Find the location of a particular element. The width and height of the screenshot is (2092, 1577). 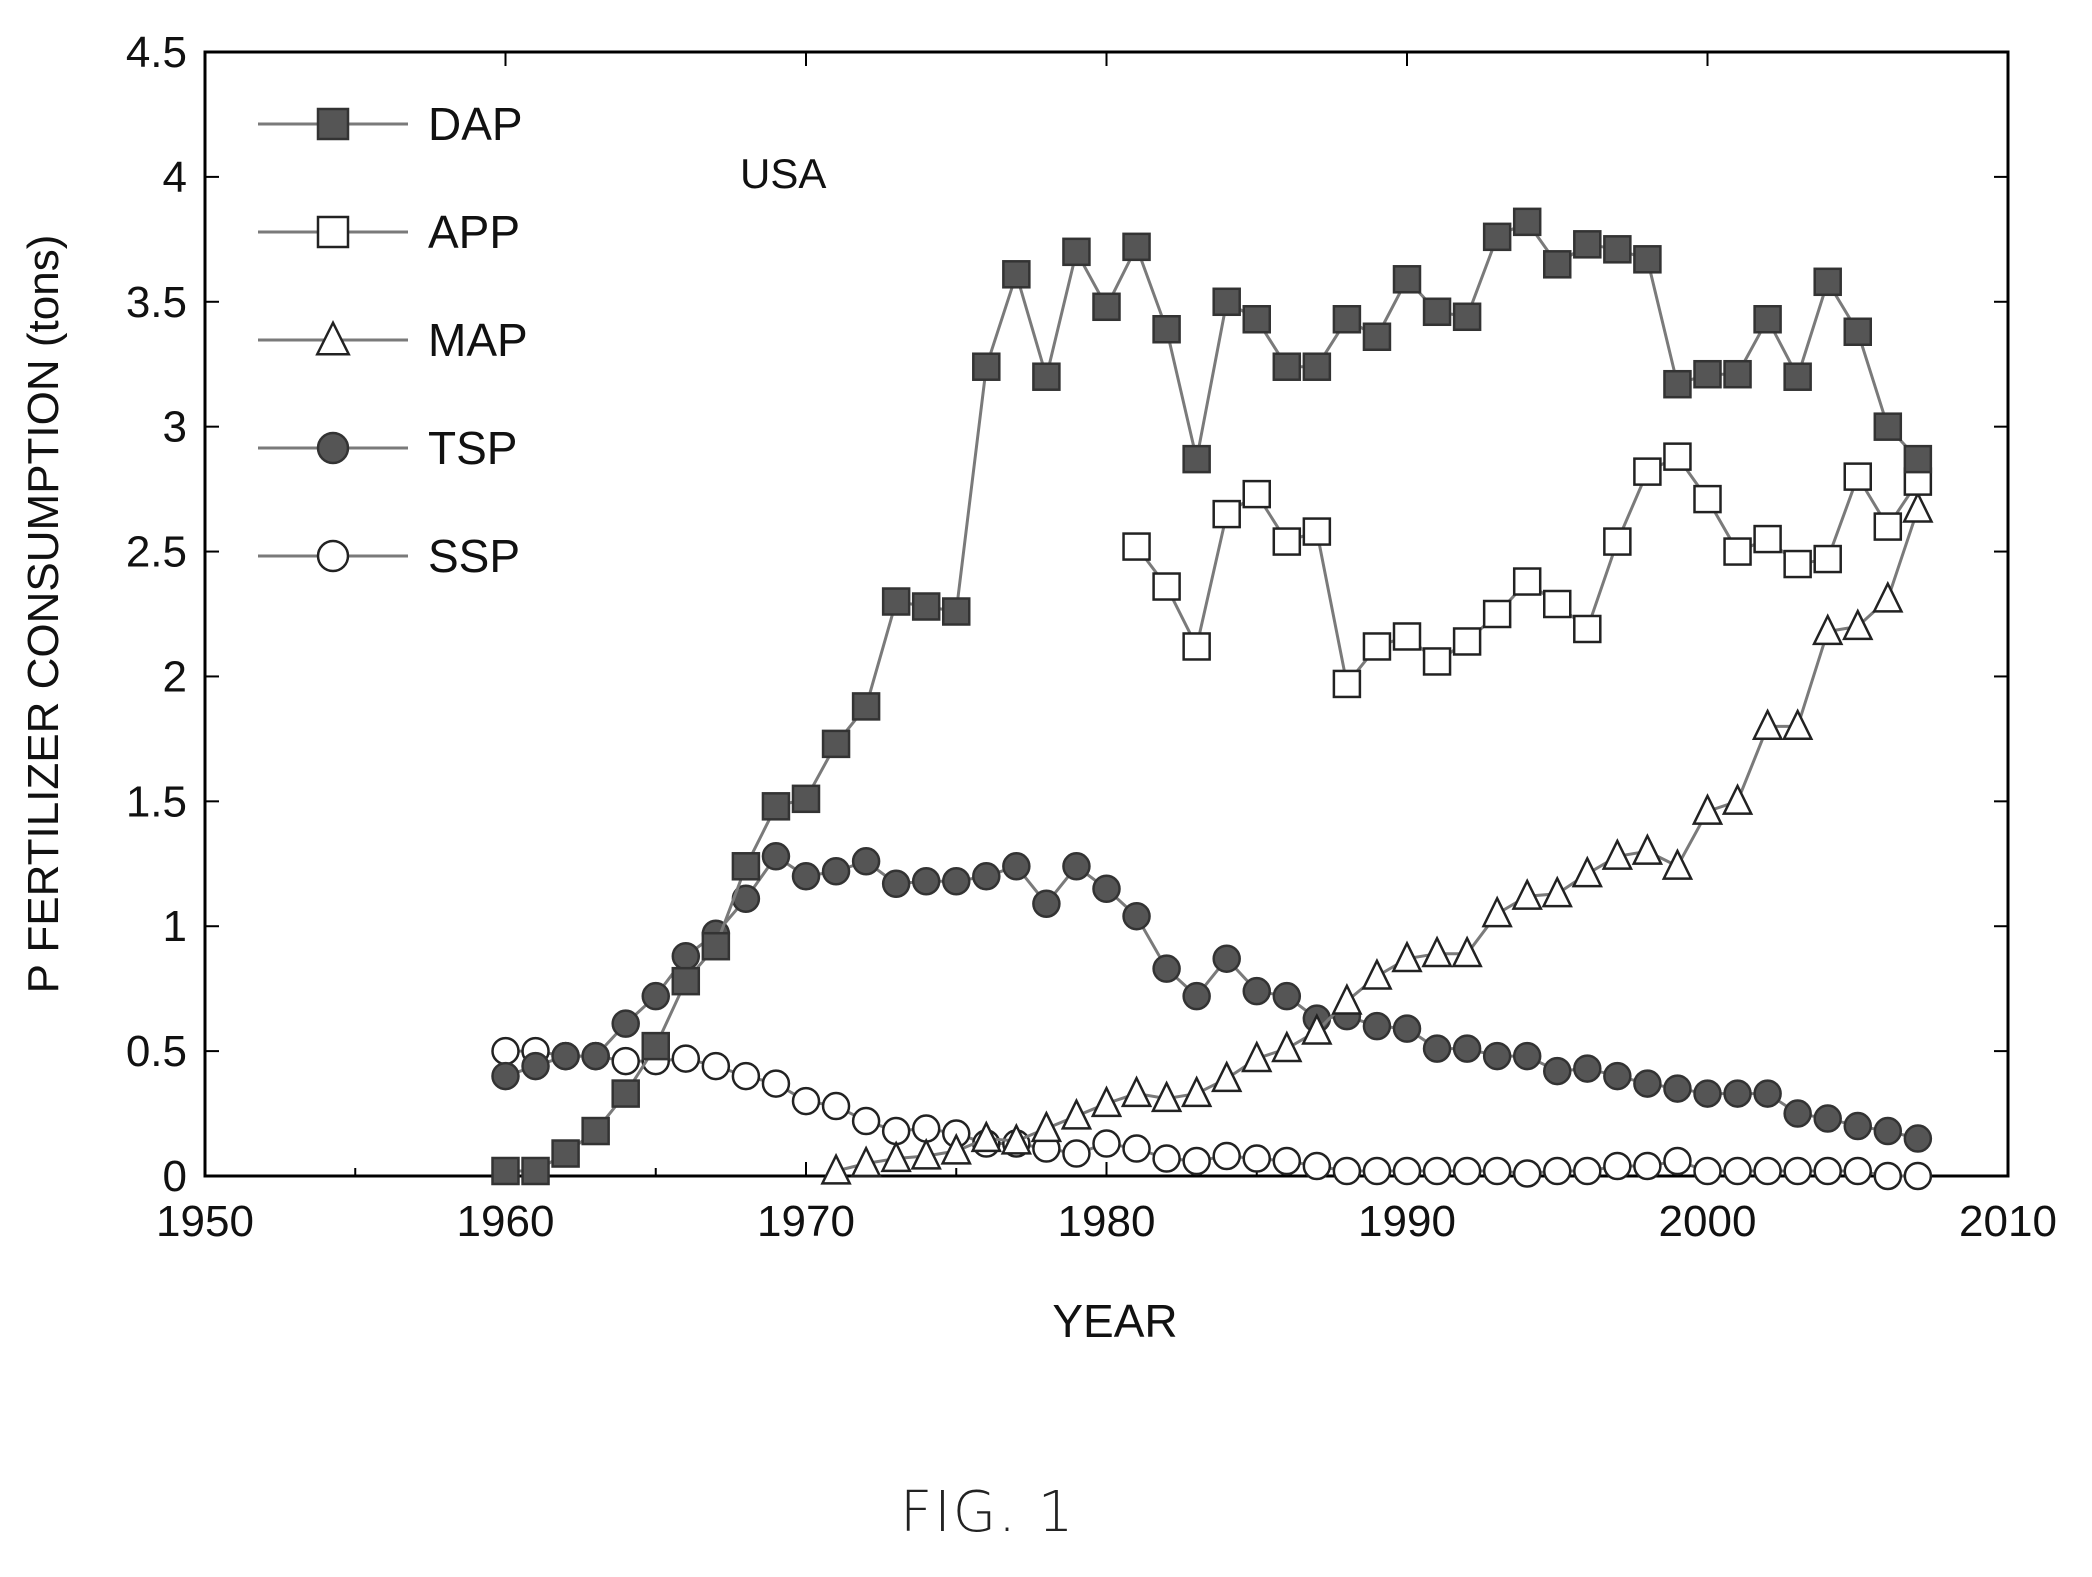

y-tick-label: 1.5 is located at coordinates (156, 801).